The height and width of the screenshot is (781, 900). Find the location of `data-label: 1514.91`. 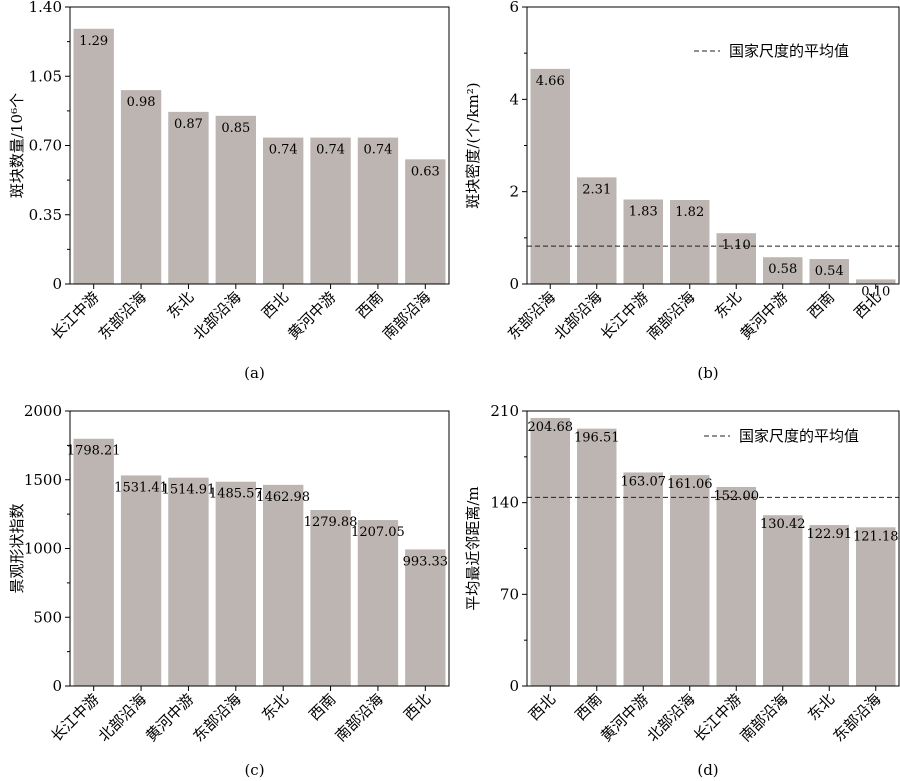

data-label: 1514.91 is located at coordinates (189, 490).